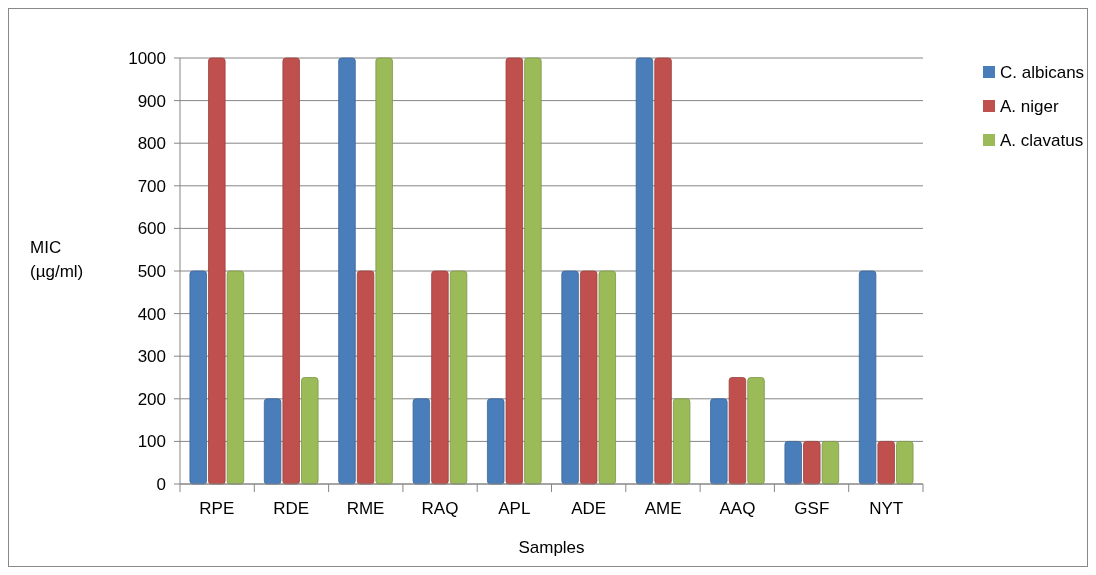 The image size is (1096, 575). I want to click on x-tick-label: AME, so click(663, 508).